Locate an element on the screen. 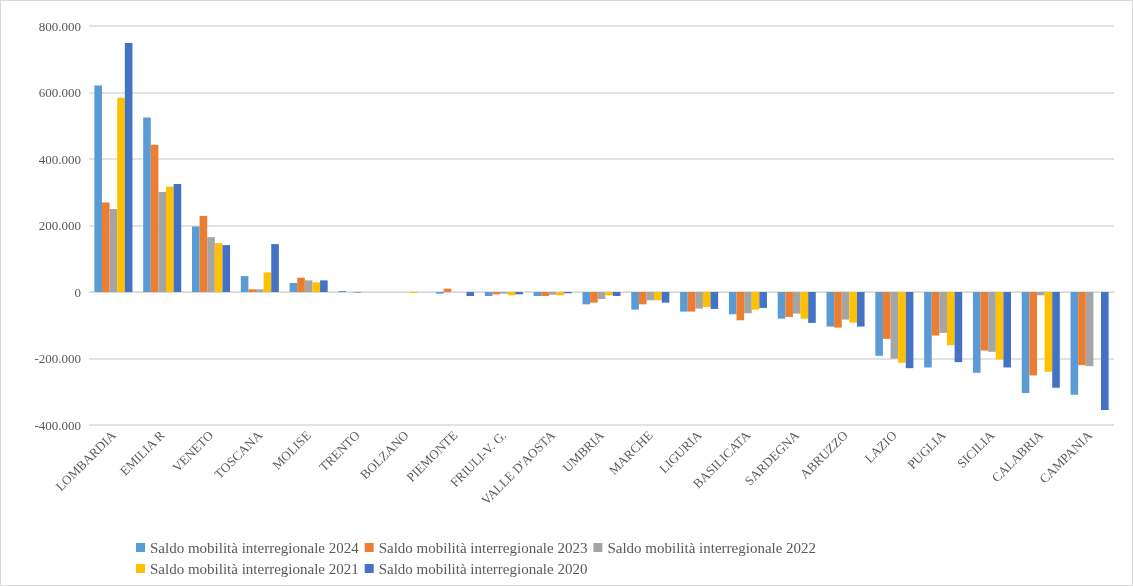 Image resolution: width=1133 pixels, height=586 pixels. y-tick-label: 600.000 is located at coordinates (59, 92).